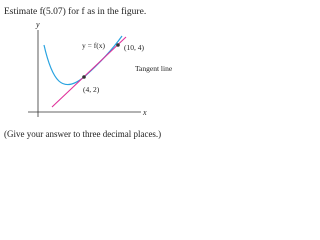 The width and height of the screenshot is (320, 240). What do you see at coordinates (118, 45) in the screenshot?
I see `point-b` at bounding box center [118, 45].